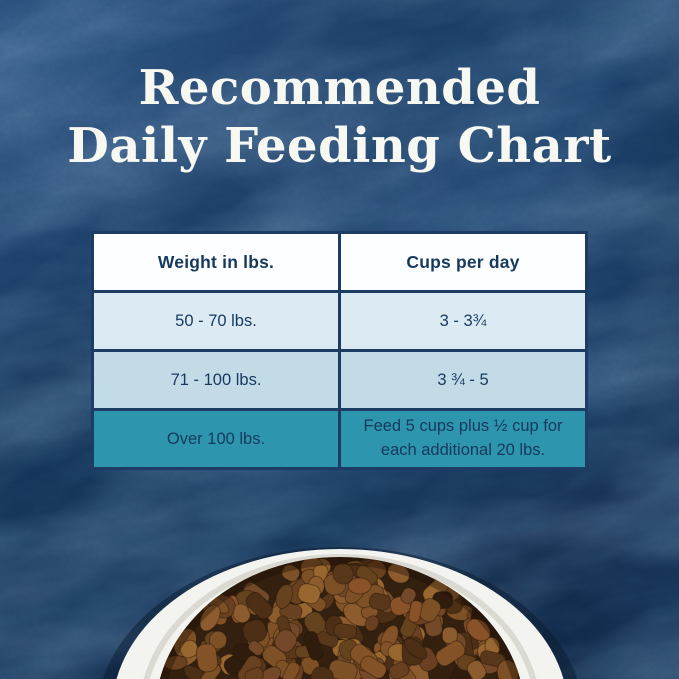 The image size is (679, 679). I want to click on title-line-2: Daily Feeding Chart, so click(339, 145).